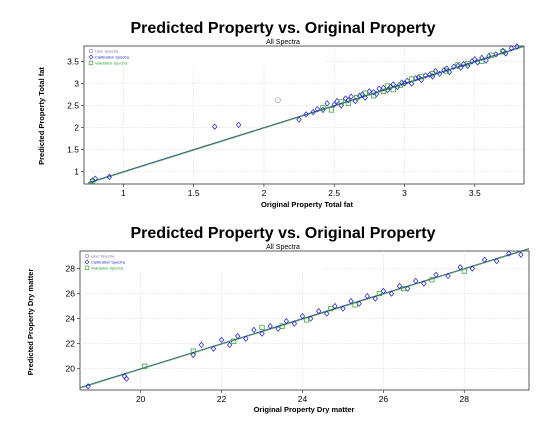 This screenshot has height=430, width=554. I want to click on chart-2-legend-calibration-marker, so click(87, 262).